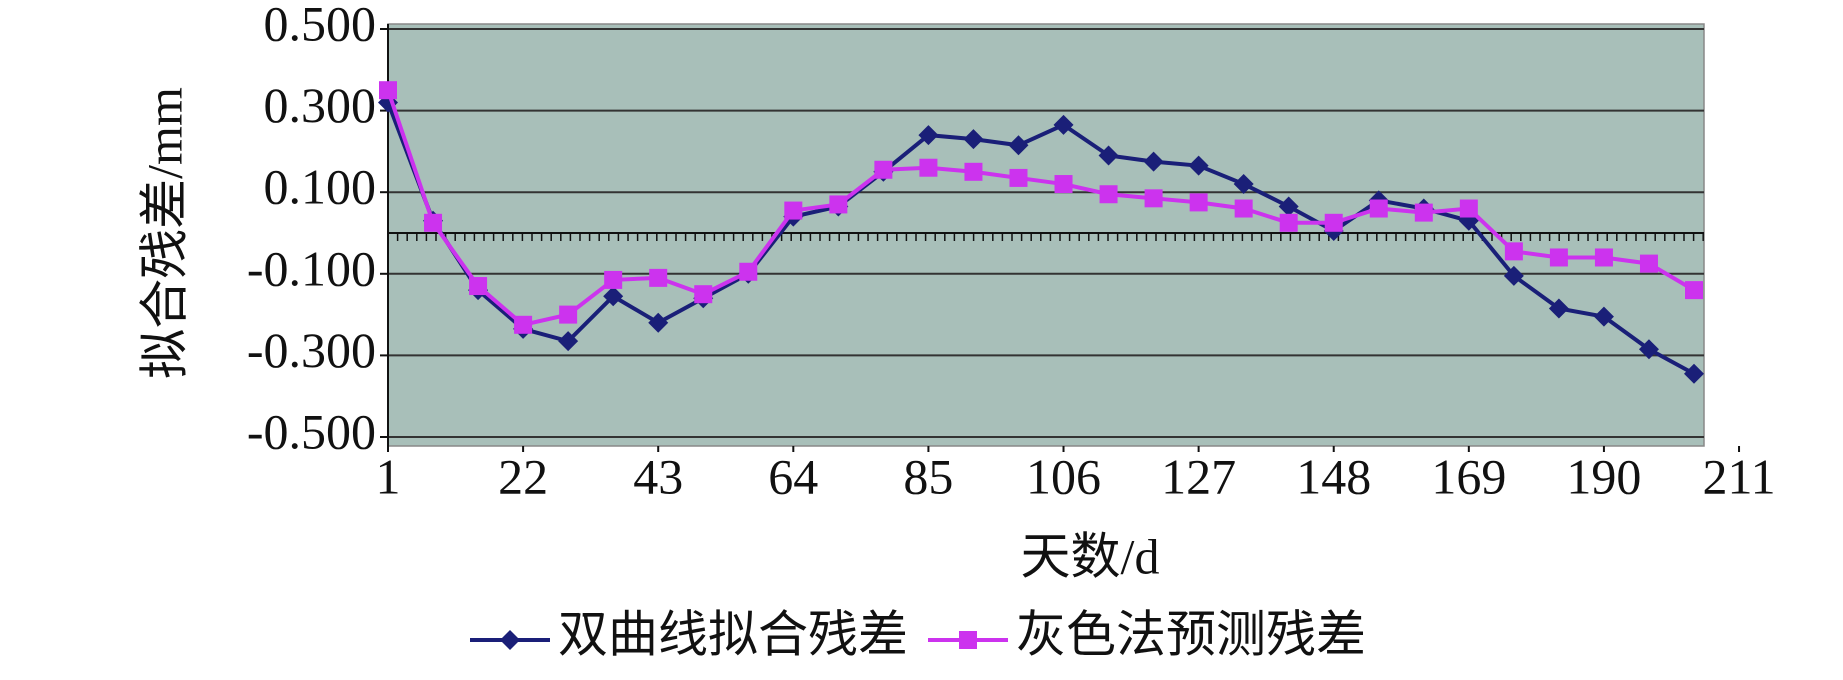 The image size is (1843, 680). I want to click on y-tick-label: 0.300, so click(320, 105).